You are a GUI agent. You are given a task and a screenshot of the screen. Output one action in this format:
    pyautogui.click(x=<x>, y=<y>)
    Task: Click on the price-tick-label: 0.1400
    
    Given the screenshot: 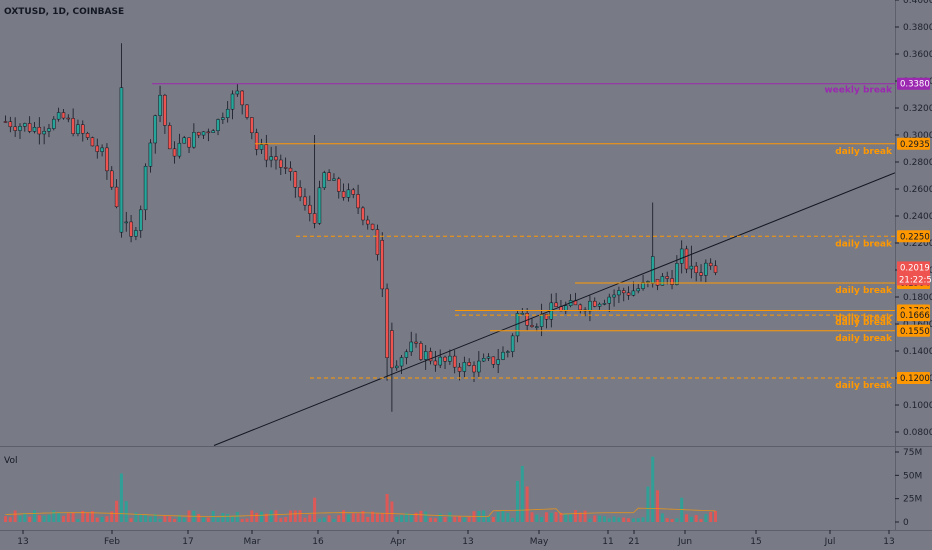 What is the action you would take?
    pyautogui.click(x=917, y=352)
    